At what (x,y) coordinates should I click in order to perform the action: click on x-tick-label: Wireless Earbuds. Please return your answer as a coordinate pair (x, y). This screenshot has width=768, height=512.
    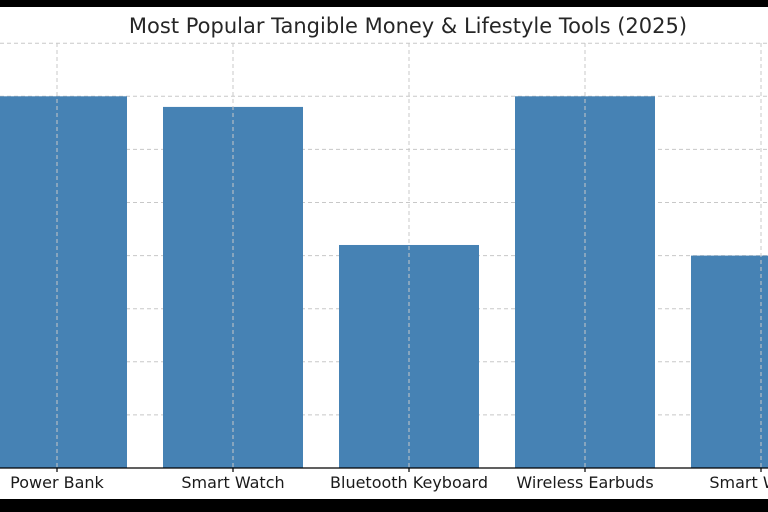
    Looking at the image, I should click on (584, 482).